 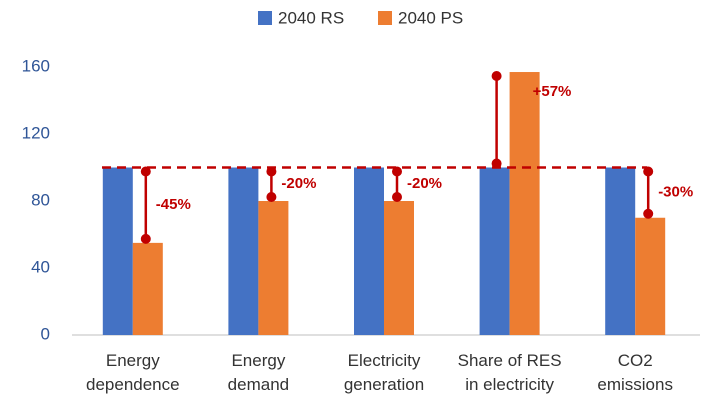 What do you see at coordinates (675, 192) in the screenshot?
I see `change-label: -30%` at bounding box center [675, 192].